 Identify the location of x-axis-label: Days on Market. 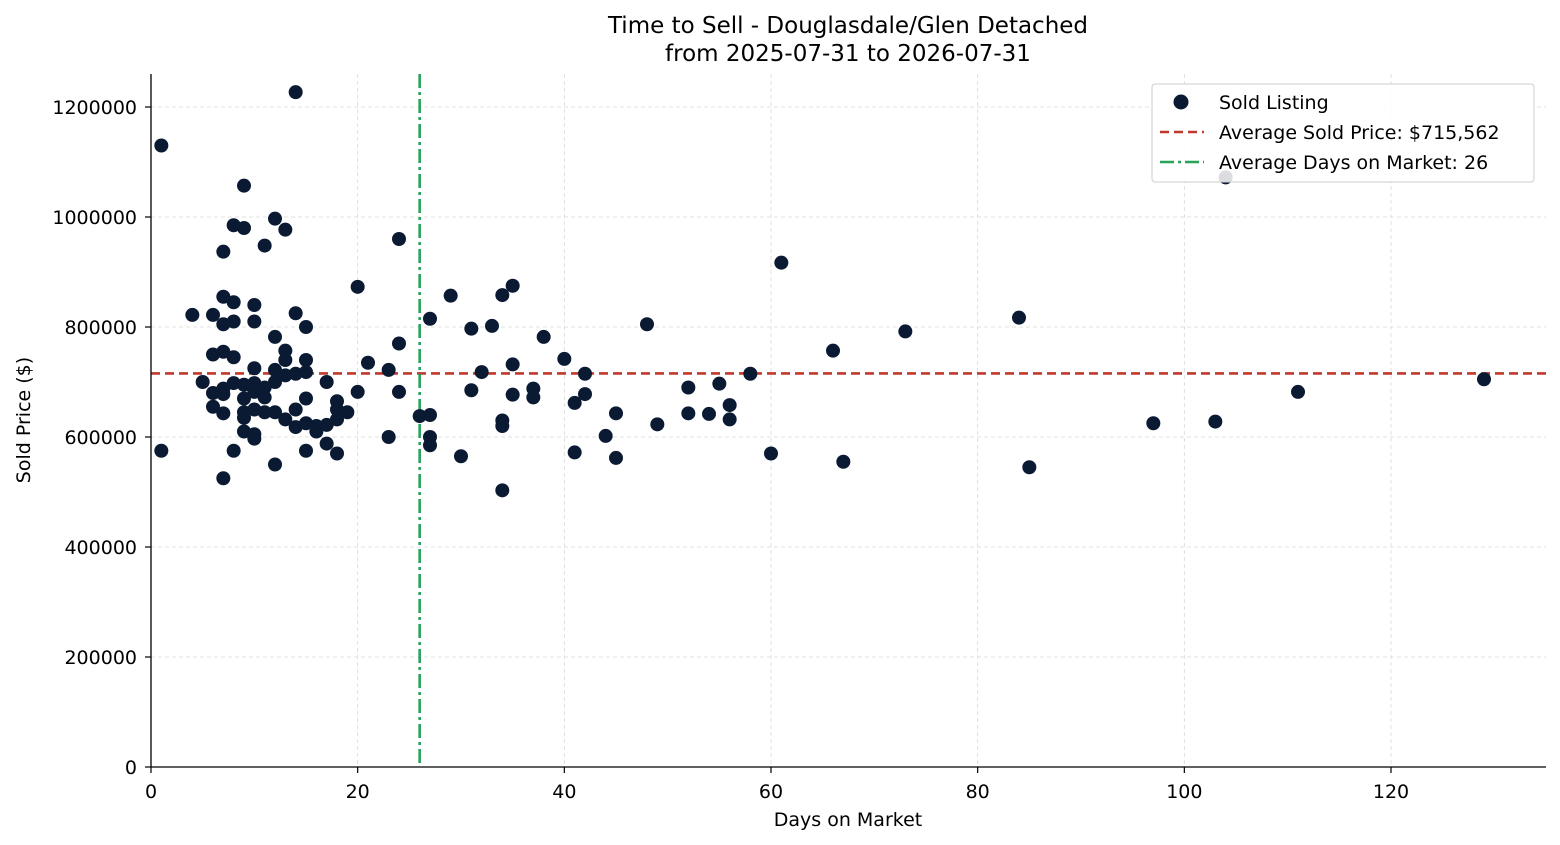
(848, 820).